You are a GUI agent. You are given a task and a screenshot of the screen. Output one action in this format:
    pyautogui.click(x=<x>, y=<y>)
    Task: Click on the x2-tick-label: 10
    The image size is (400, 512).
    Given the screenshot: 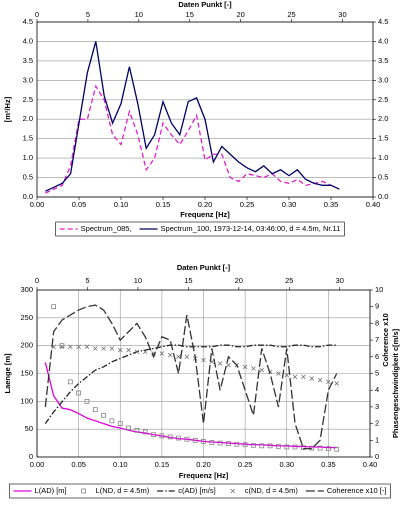 What is the action you would take?
    pyautogui.click(x=139, y=14)
    